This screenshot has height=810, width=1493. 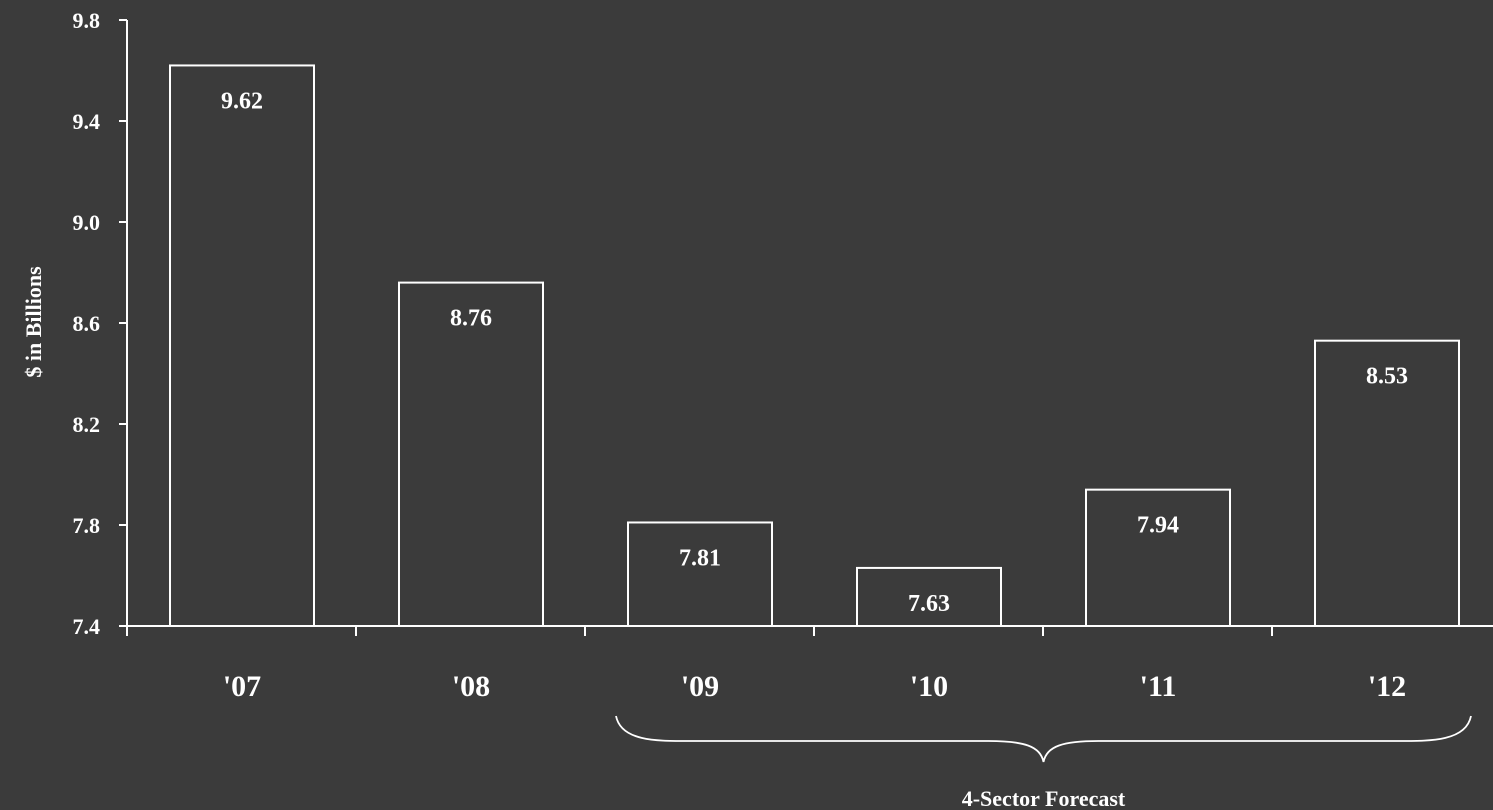 What do you see at coordinates (814, 686) in the screenshot?
I see `category-labels: '07 '08 '09 '10 '11 '12` at bounding box center [814, 686].